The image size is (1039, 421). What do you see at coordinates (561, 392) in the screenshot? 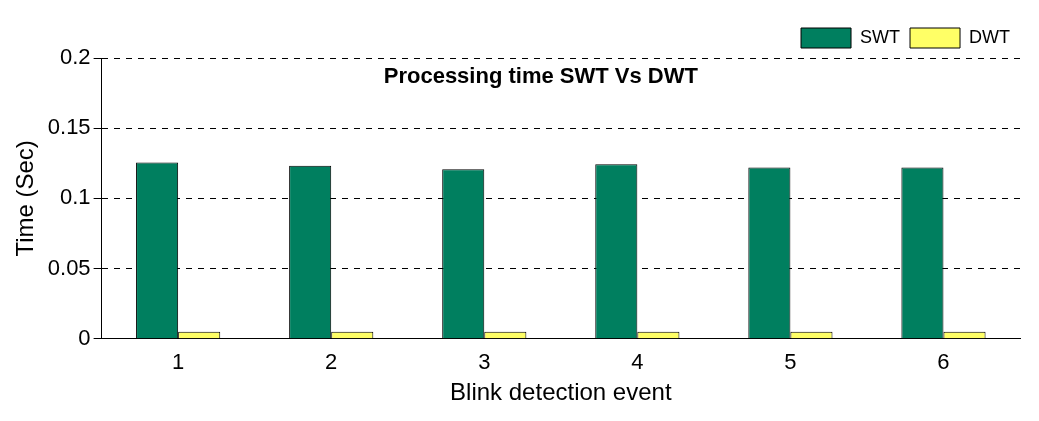
I see `x-axis-title: Blink detection event` at bounding box center [561, 392].